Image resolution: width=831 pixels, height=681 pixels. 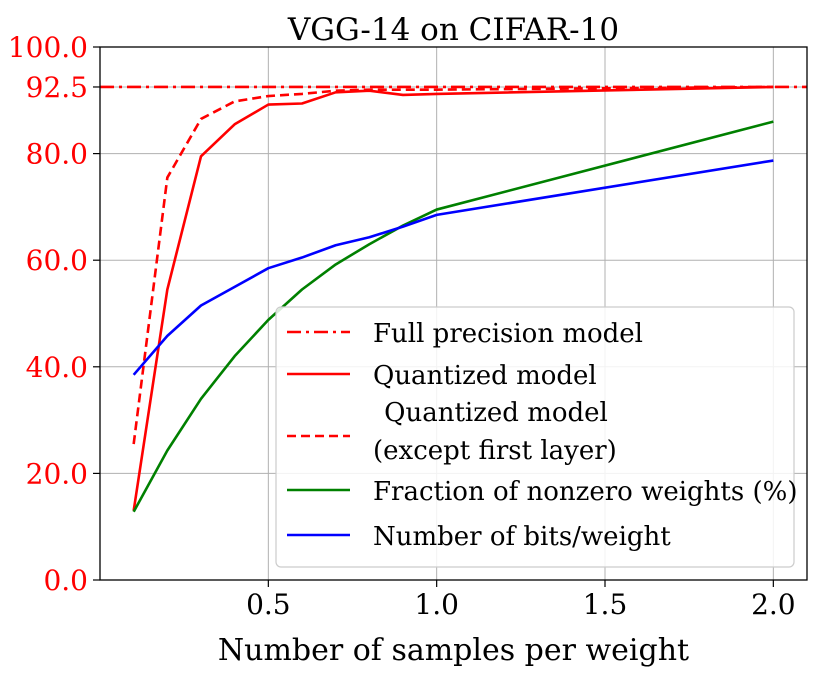 I want to click on y-tick-label-5: 92.5, so click(x=57, y=87).